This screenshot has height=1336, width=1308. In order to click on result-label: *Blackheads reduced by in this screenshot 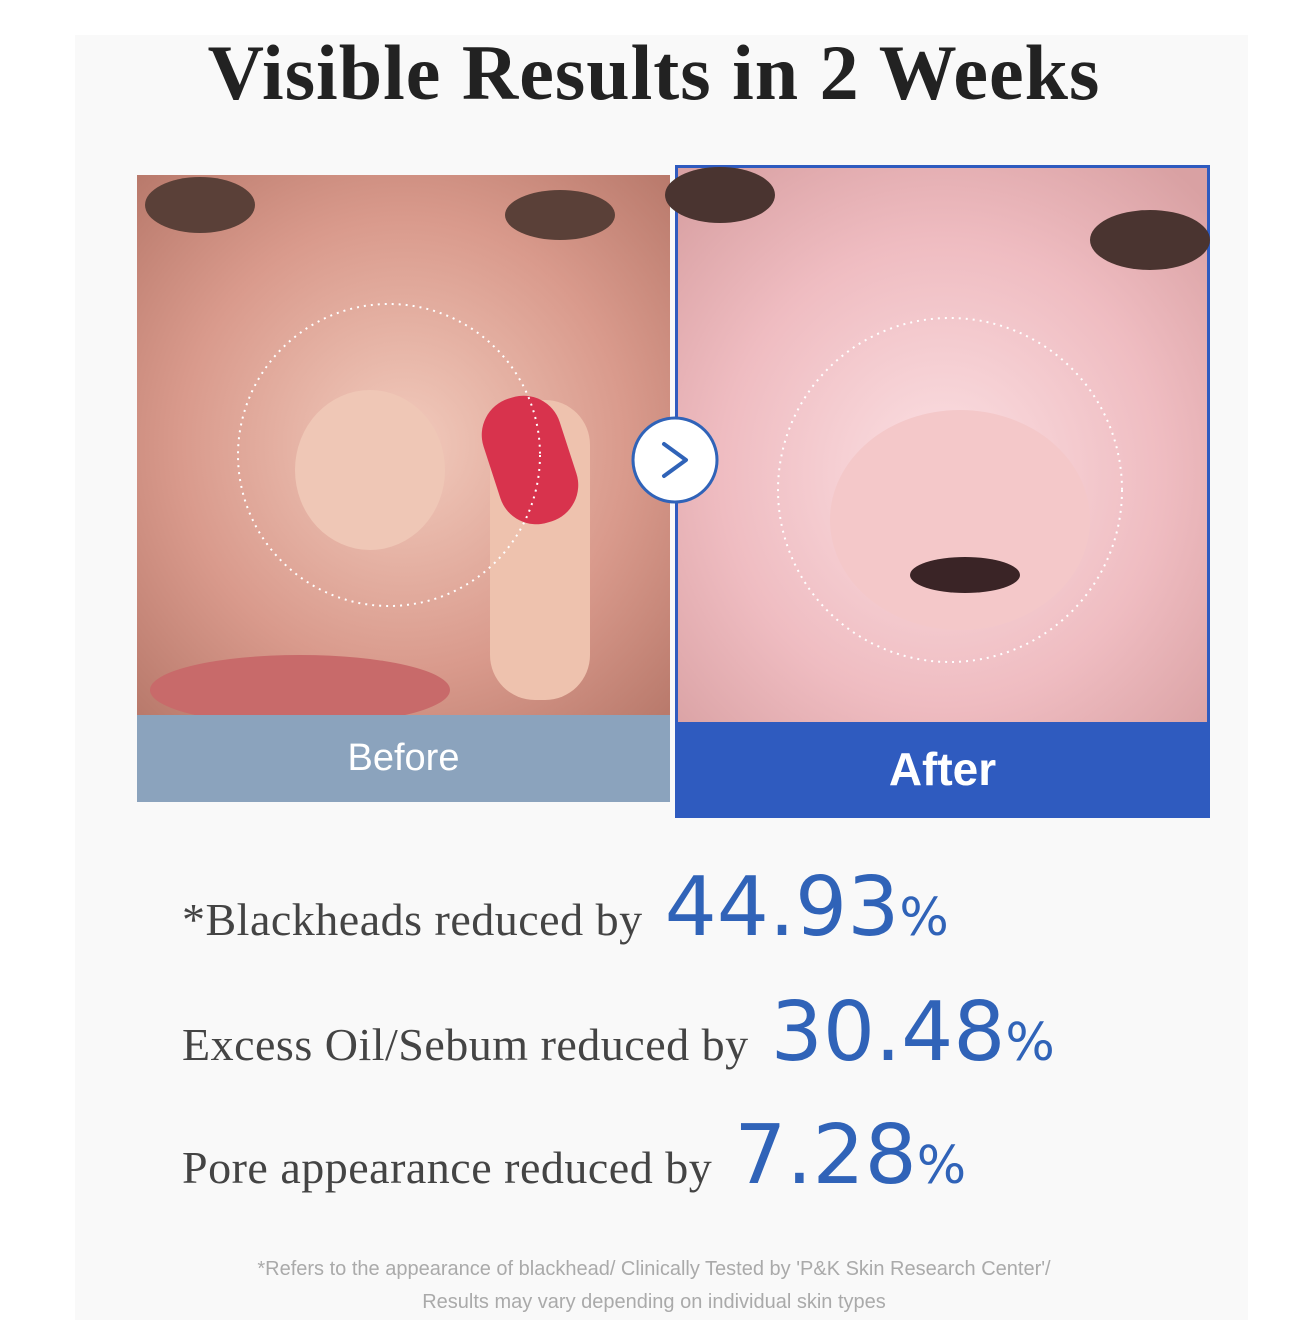, I will do `click(412, 919)`.